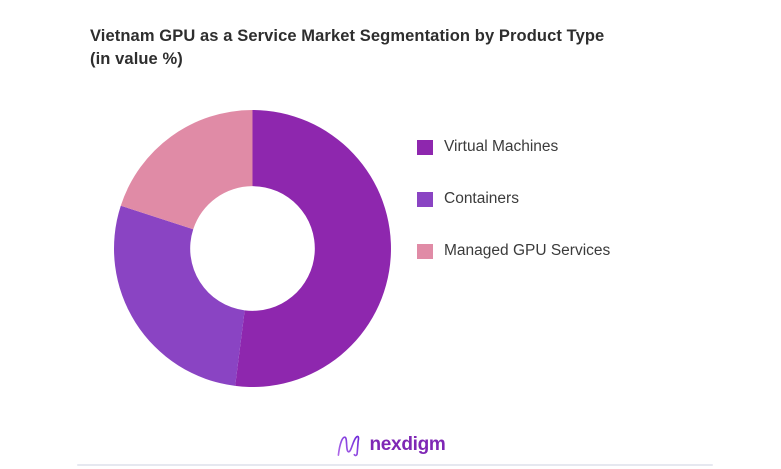 The height and width of the screenshot is (469, 781). I want to click on legend-item-managed-gpu-services: Managed GPU Services, so click(514, 250).